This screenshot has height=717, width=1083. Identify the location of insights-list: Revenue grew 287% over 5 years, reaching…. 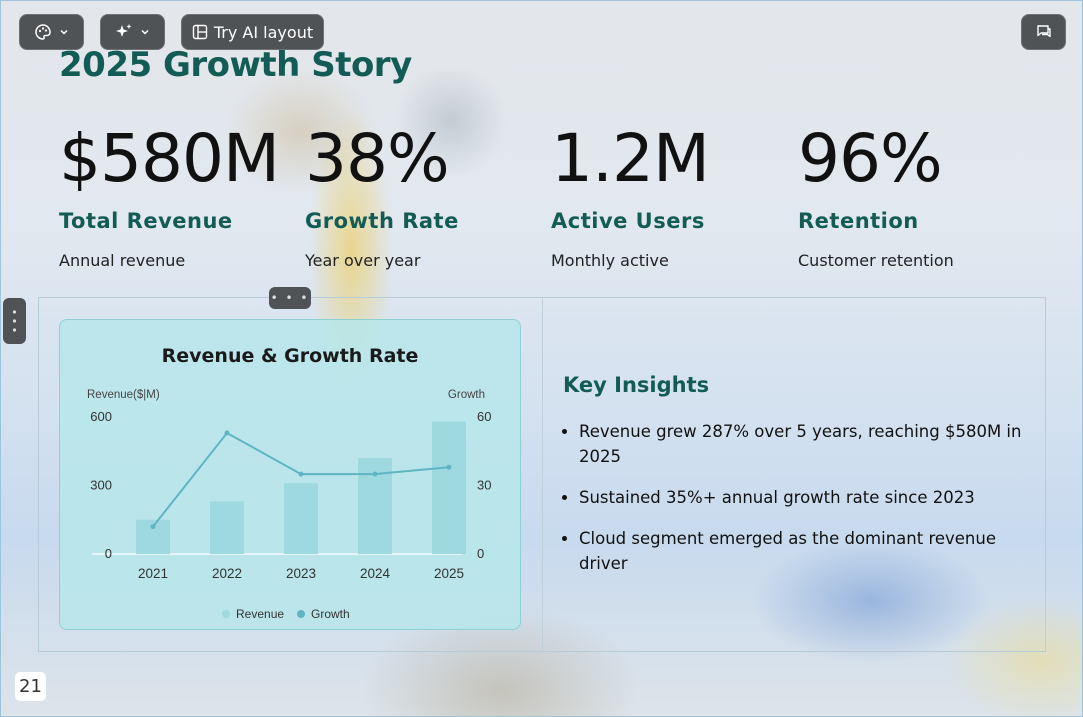
(805, 505).